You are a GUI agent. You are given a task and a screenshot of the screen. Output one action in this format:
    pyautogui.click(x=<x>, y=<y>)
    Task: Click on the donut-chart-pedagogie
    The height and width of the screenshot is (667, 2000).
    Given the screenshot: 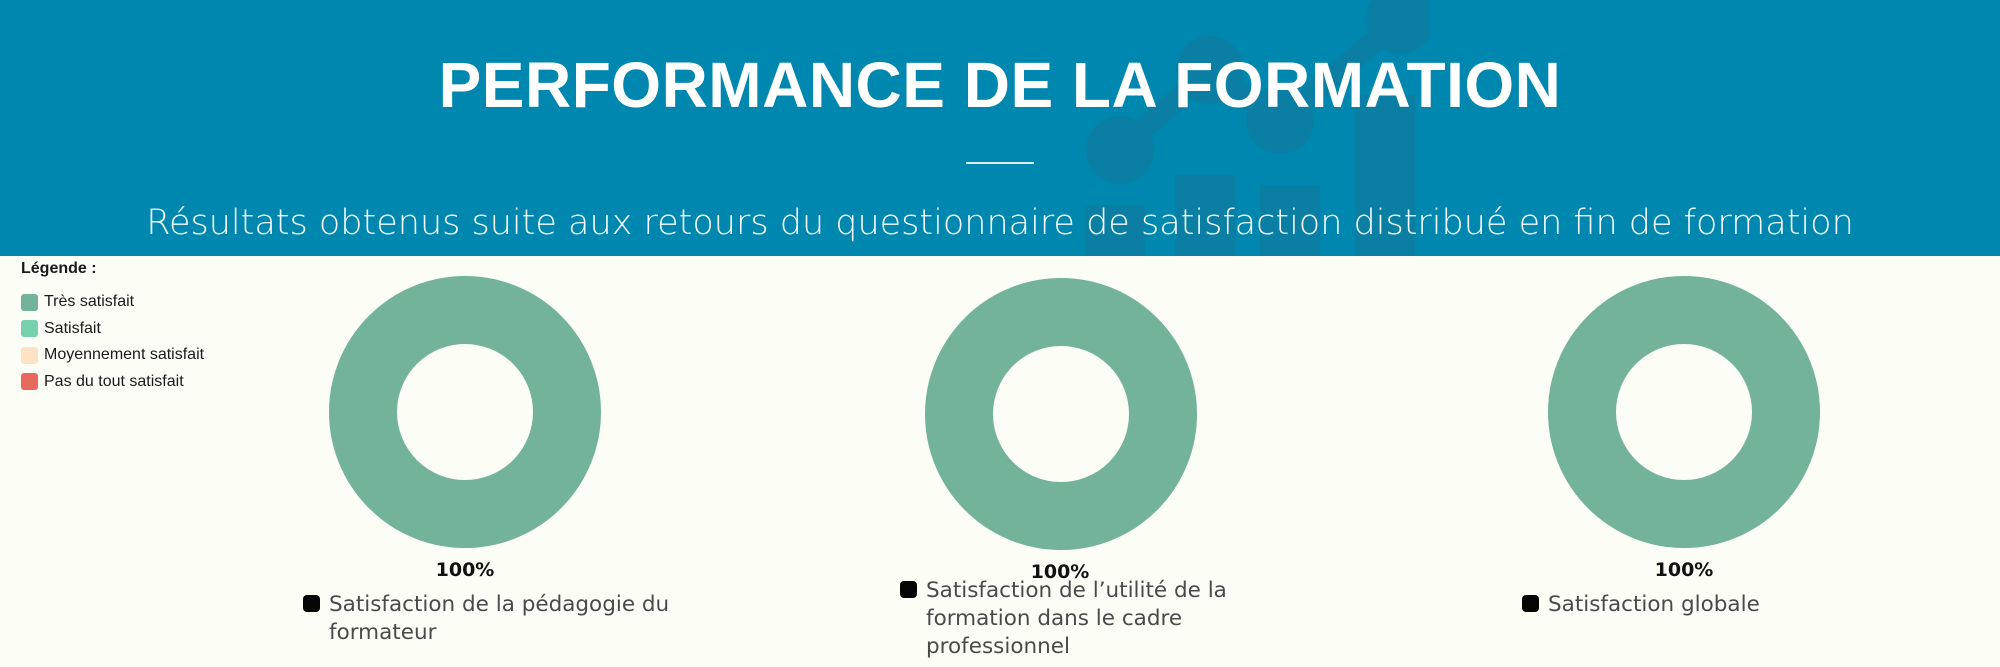 What is the action you would take?
    pyautogui.click(x=465, y=414)
    